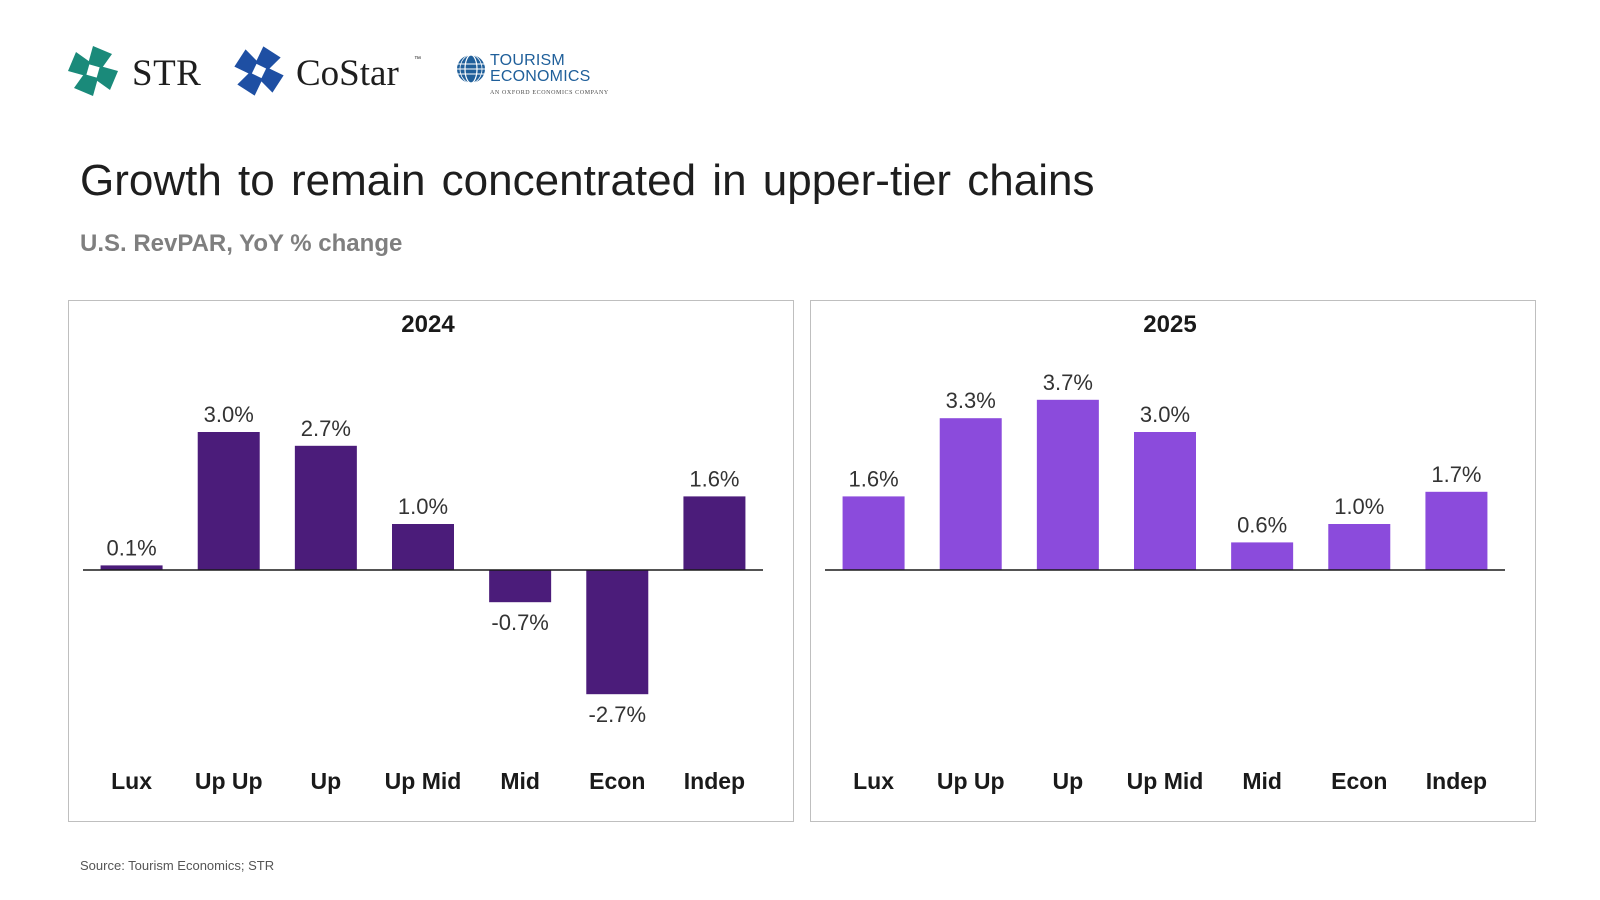  Describe the element at coordinates (417, 59) in the screenshot. I see `costar-trademark: ™` at that location.